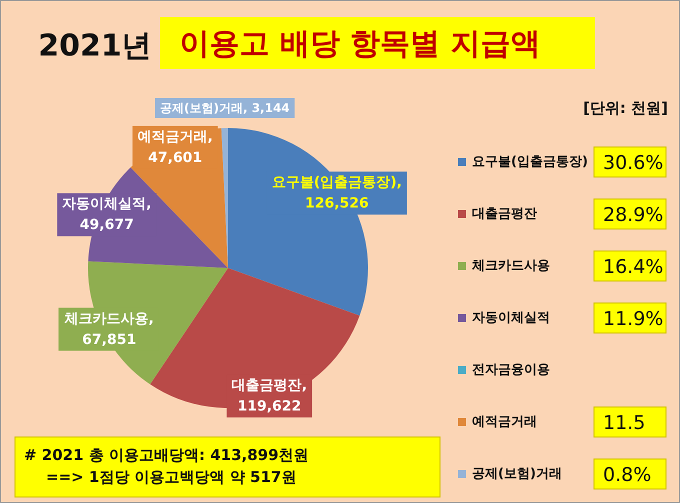 Image resolution: width=680 pixels, height=503 pixels. What do you see at coordinates (633, 215) in the screenshot?
I see `text: 28.9%` at bounding box center [633, 215].